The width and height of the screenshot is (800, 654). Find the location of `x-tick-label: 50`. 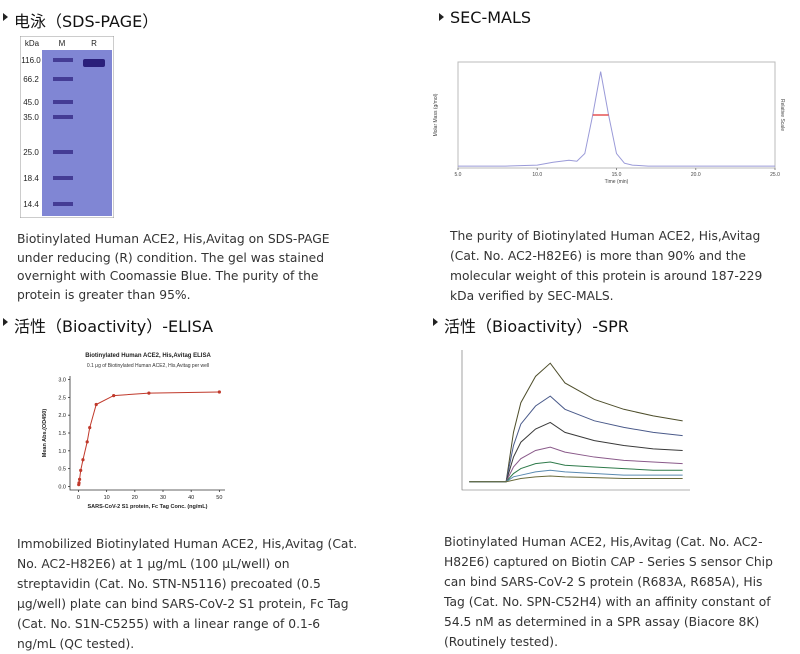

x-tick-label: 50 is located at coordinates (219, 498).